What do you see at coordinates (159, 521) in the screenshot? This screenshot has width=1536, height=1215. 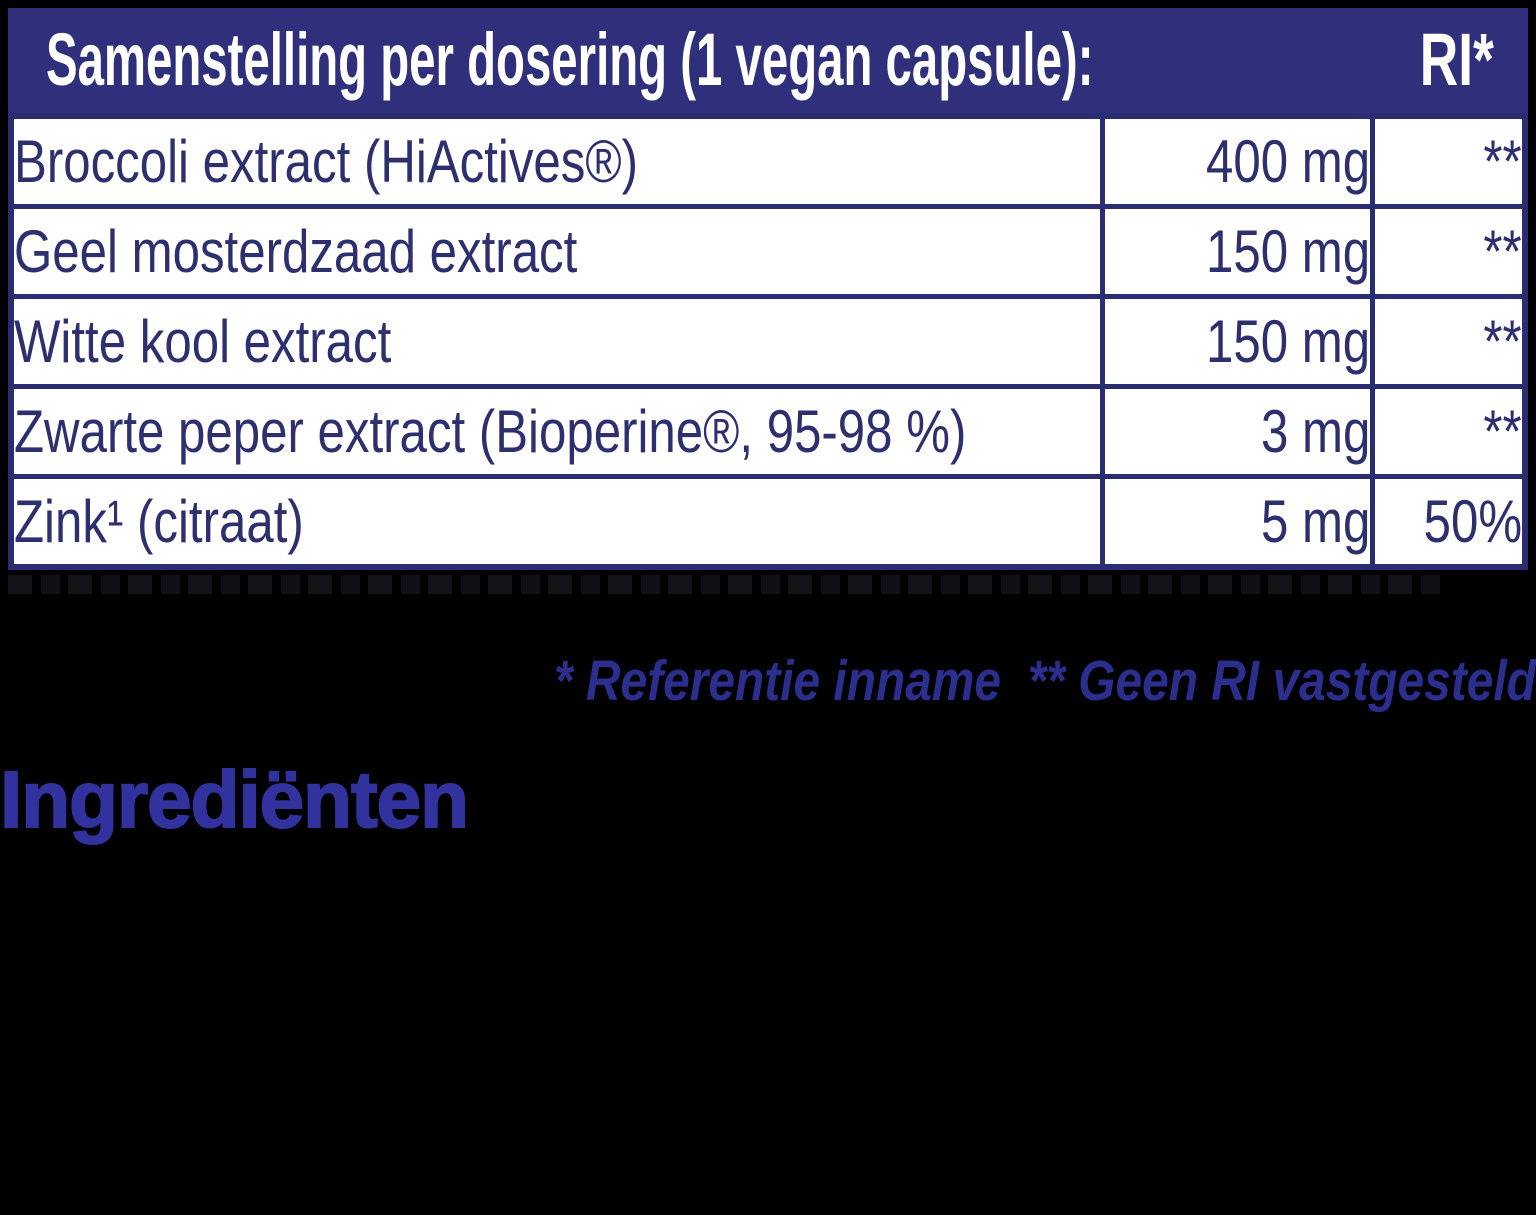 I see `ingredient-name: Zink¹ (citraat)` at bounding box center [159, 521].